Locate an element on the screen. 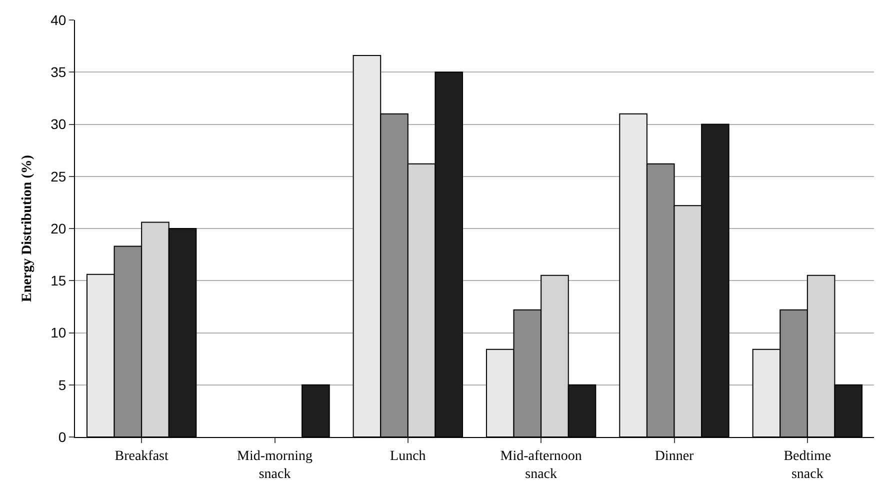  x-tick-label: Dinner is located at coordinates (674, 456).